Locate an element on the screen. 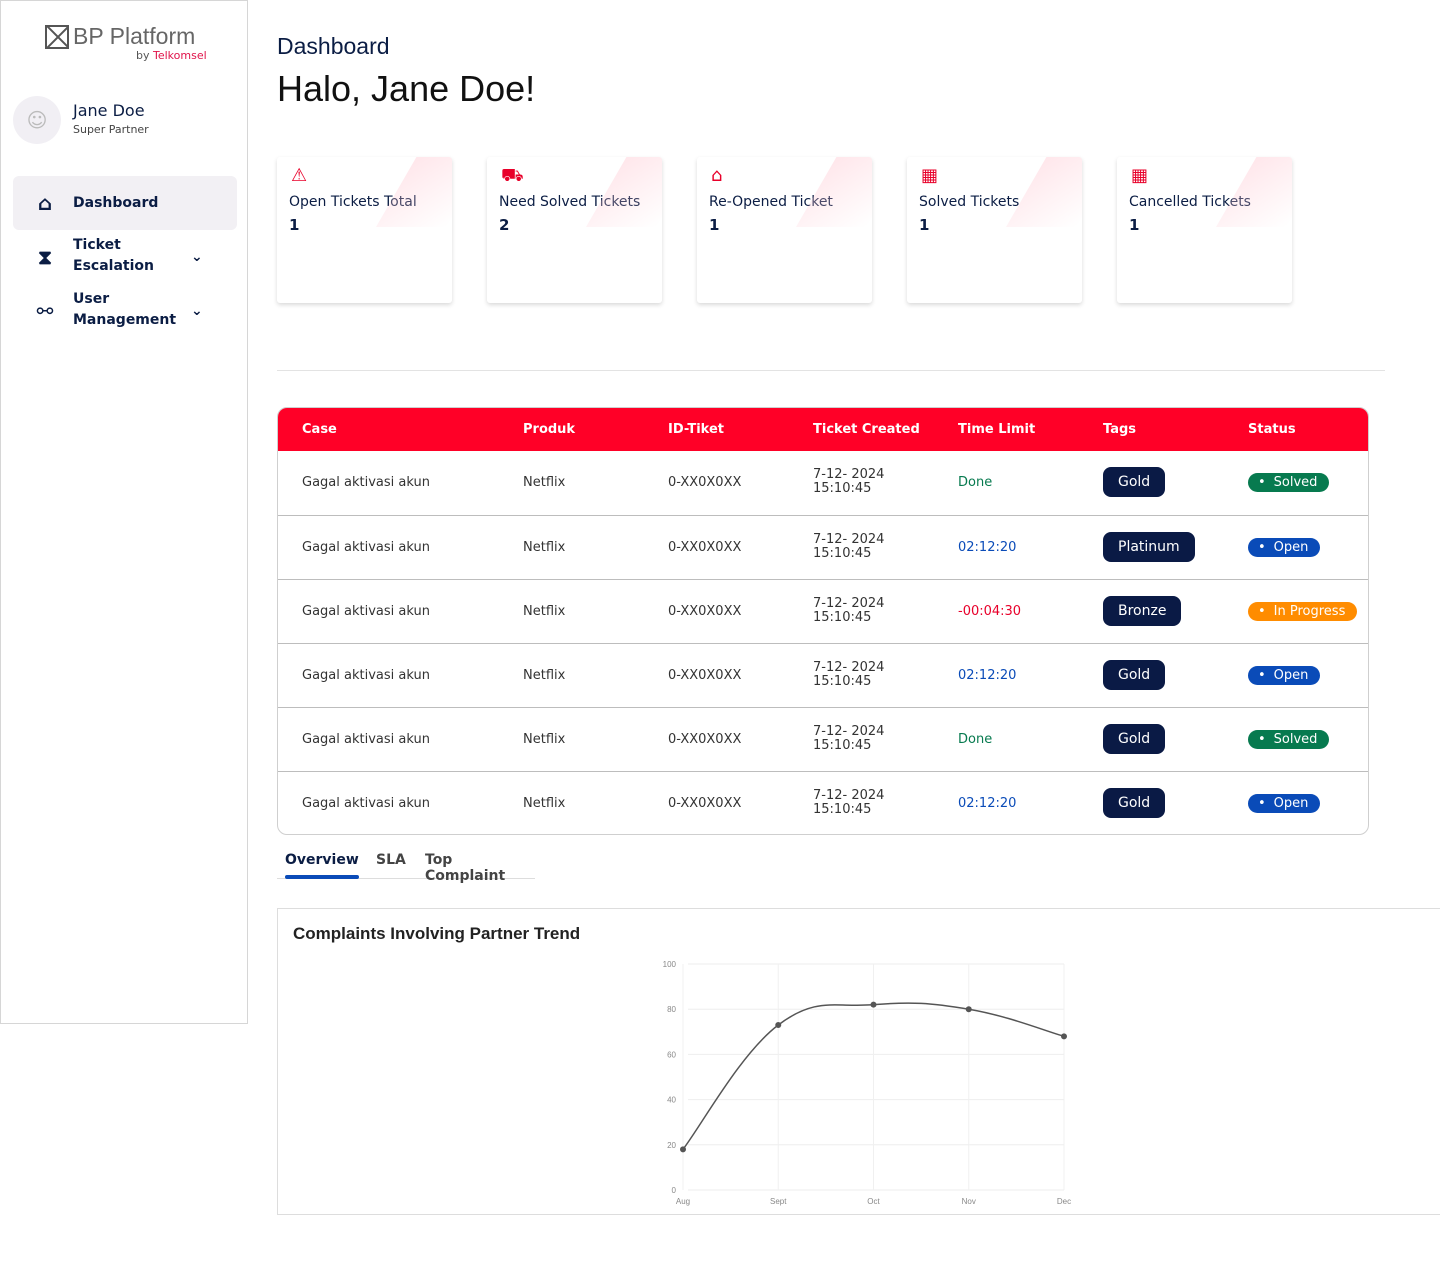 The width and height of the screenshot is (1440, 1284). card-label: Re-Opened Ticket is located at coordinates (771, 202).